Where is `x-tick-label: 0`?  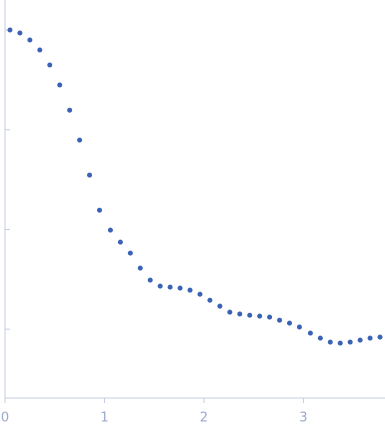 x-tick-label: 0 is located at coordinates (5, 418).